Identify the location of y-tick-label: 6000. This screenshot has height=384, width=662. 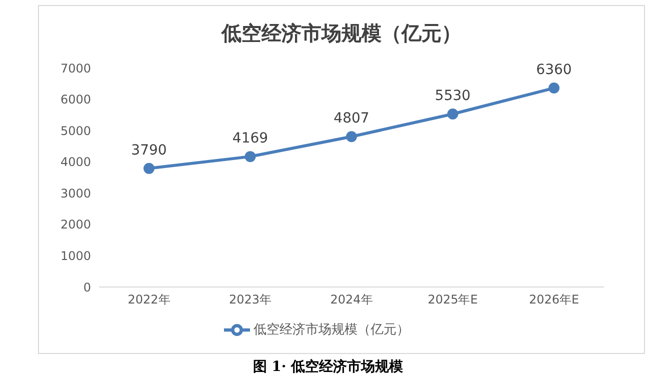
(75, 99).